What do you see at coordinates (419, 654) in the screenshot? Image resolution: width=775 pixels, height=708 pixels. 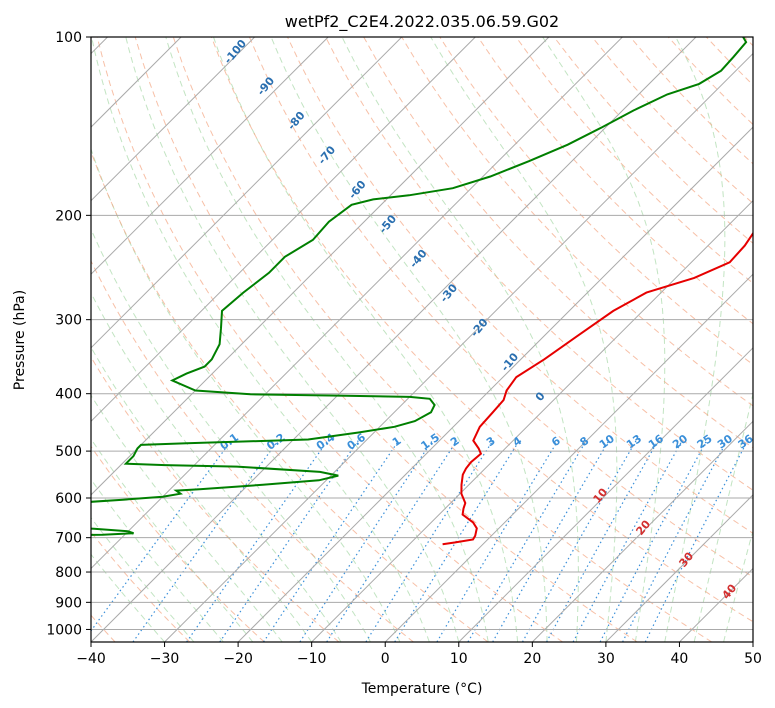 I see `x-axis-ticks: −40 −30 −20 −10 0 10 20 30 40 50` at bounding box center [419, 654].